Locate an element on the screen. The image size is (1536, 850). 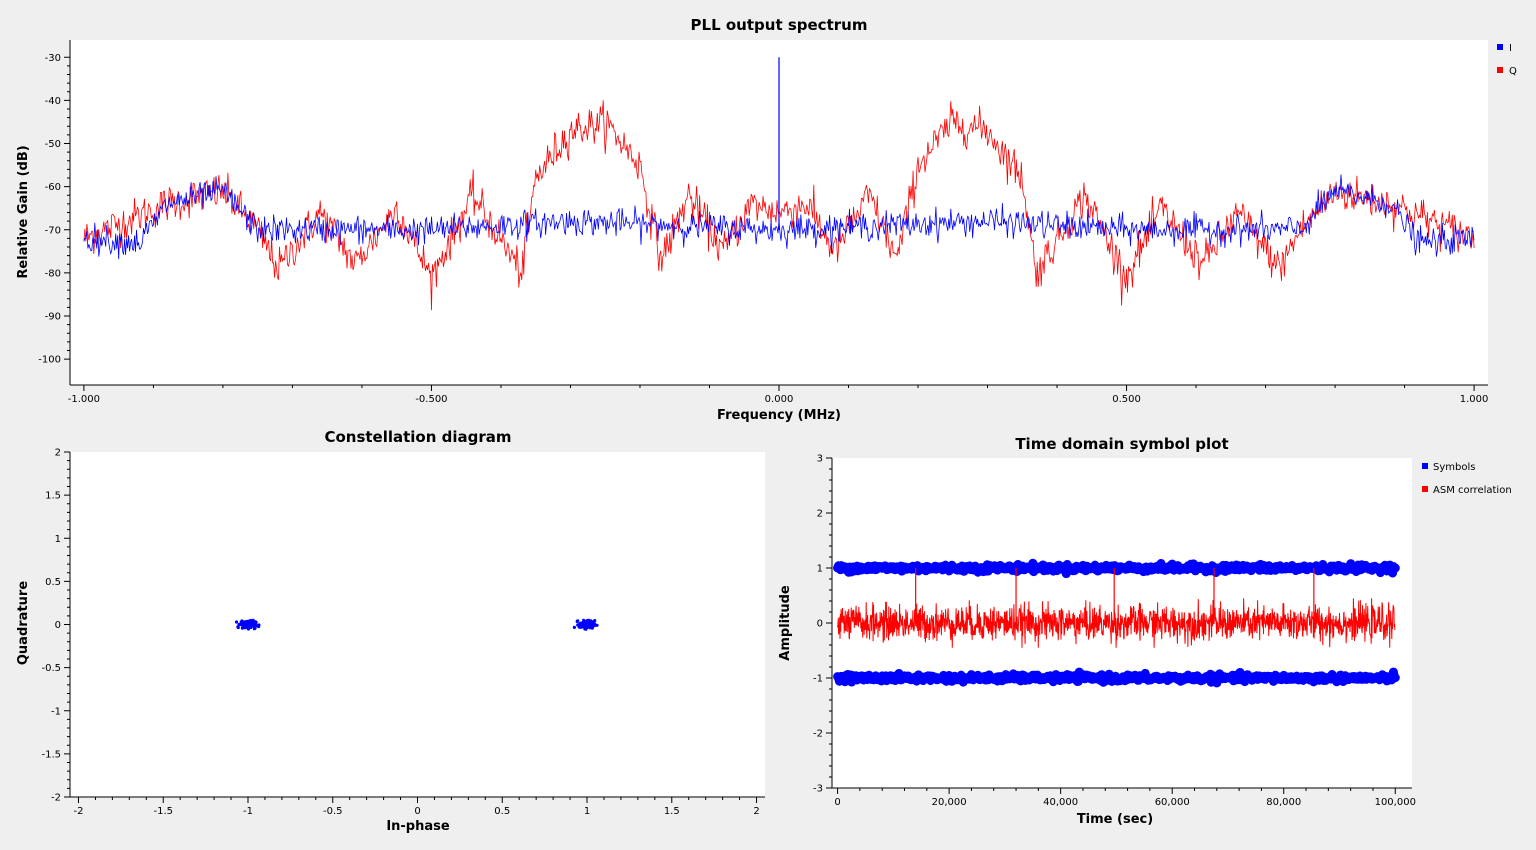
legend-swatch-i is located at coordinates (1500, 47).